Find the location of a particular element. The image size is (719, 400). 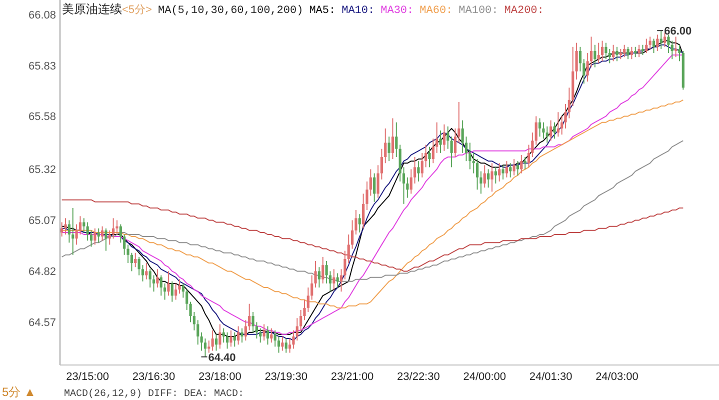

y-tick-label: 64.57 is located at coordinates (42, 323).